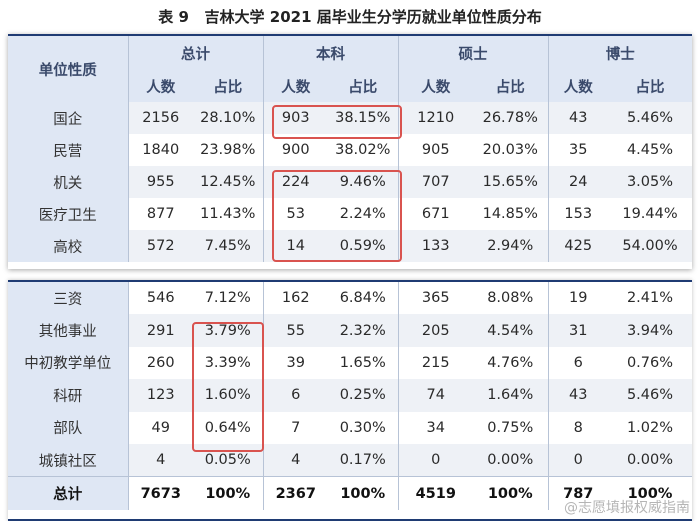  Describe the element at coordinates (68, 246) in the screenshot. I see `row-label: 高校` at that location.